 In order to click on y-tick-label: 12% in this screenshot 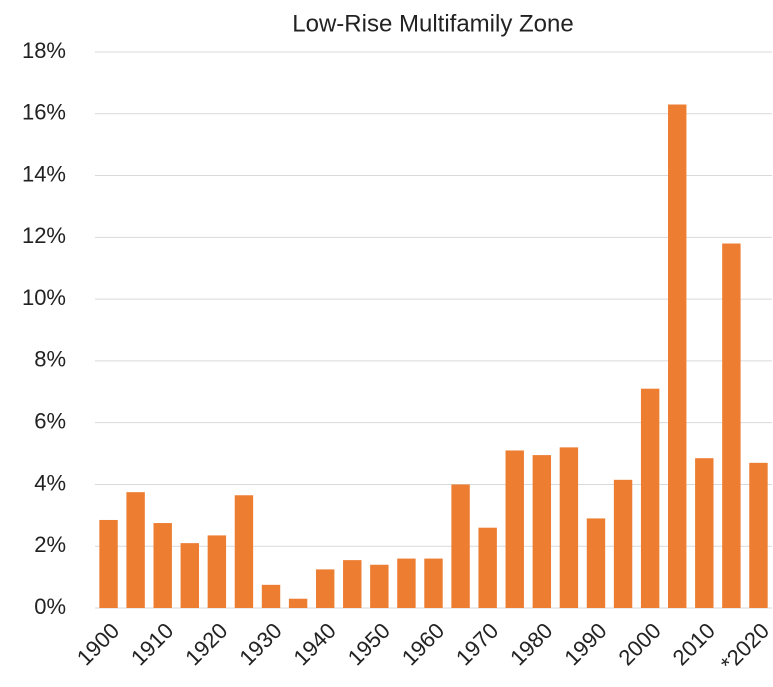, I will do `click(44, 235)`.